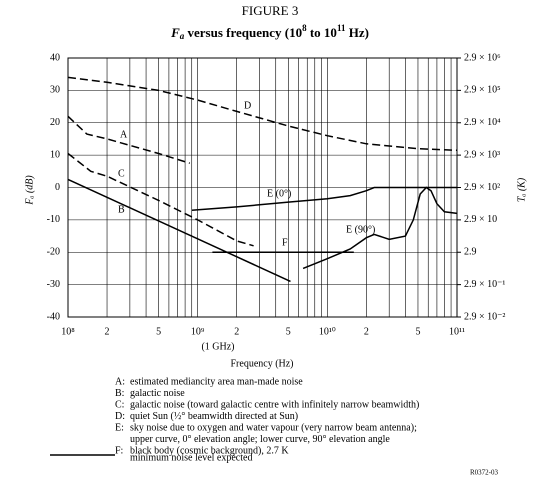  Describe the element at coordinates (55, 154) in the screenshot. I see `y-tick-label: 10` at that location.